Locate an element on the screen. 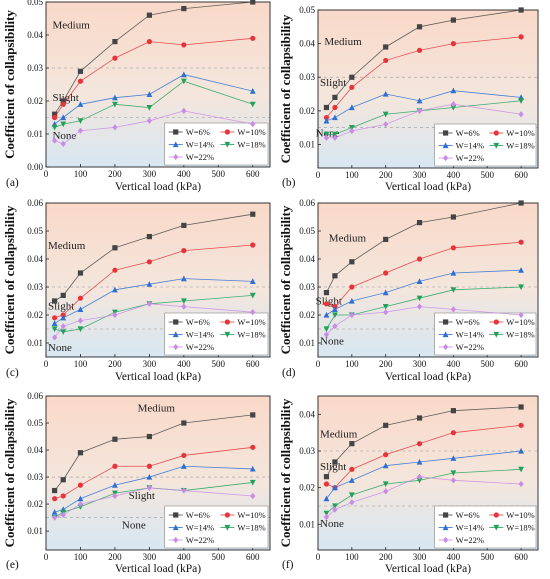  y-tick-label: 0.05 is located at coordinates (35, 3).